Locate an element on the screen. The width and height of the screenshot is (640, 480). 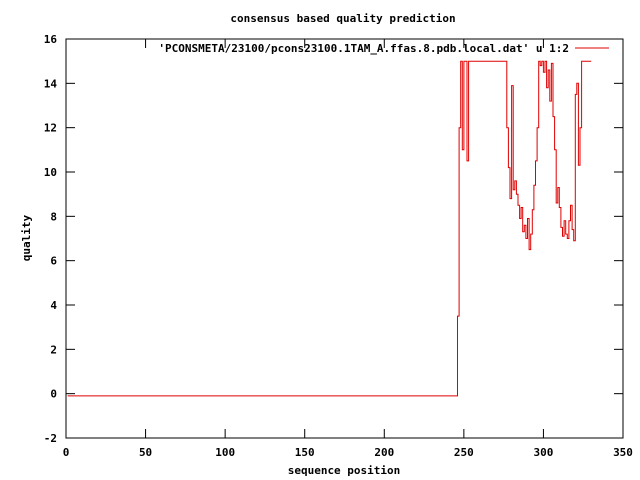
x-axis-label: sequence position is located at coordinates (344, 470).